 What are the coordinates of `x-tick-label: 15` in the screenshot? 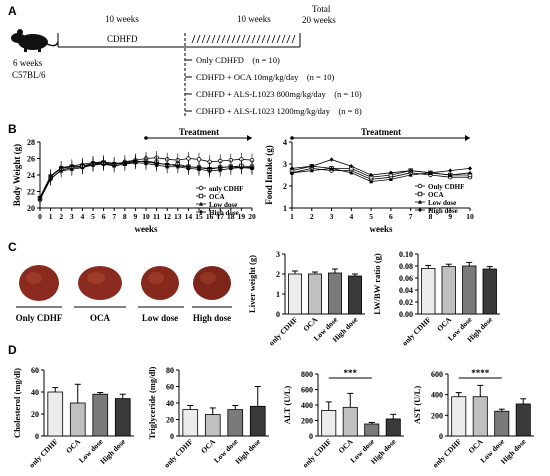 It's located at (199, 216).